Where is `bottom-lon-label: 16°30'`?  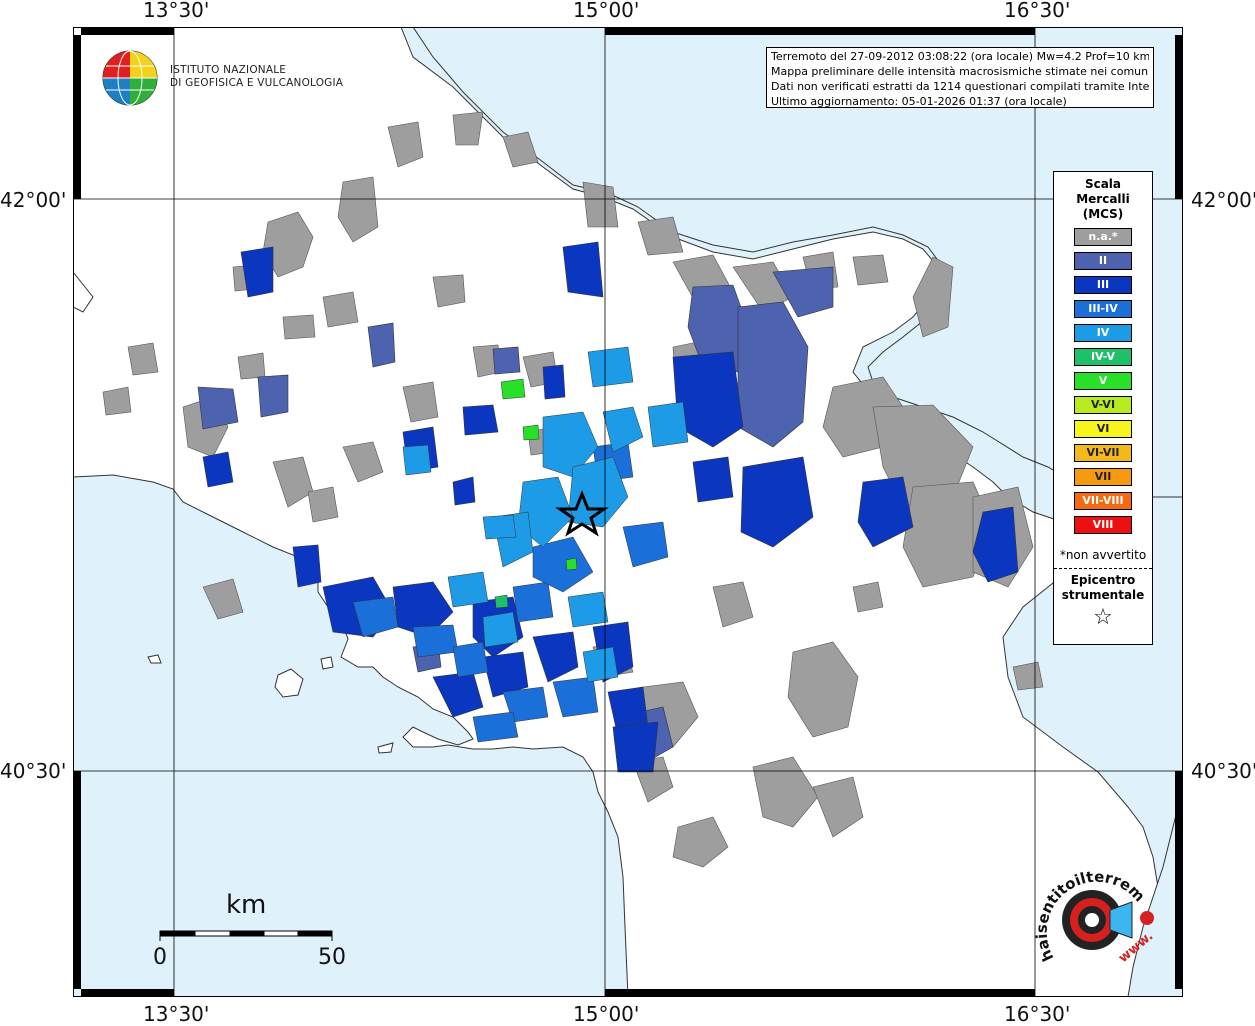
bottom-lon-label: 16°30' is located at coordinates (1037, 1014).